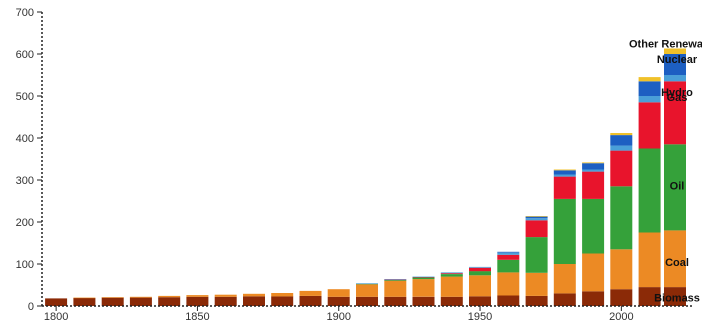 This screenshot has height=322, width=702. Describe the element at coordinates (25, 223) in the screenshot. I see `y-tick-label: 200` at that location.